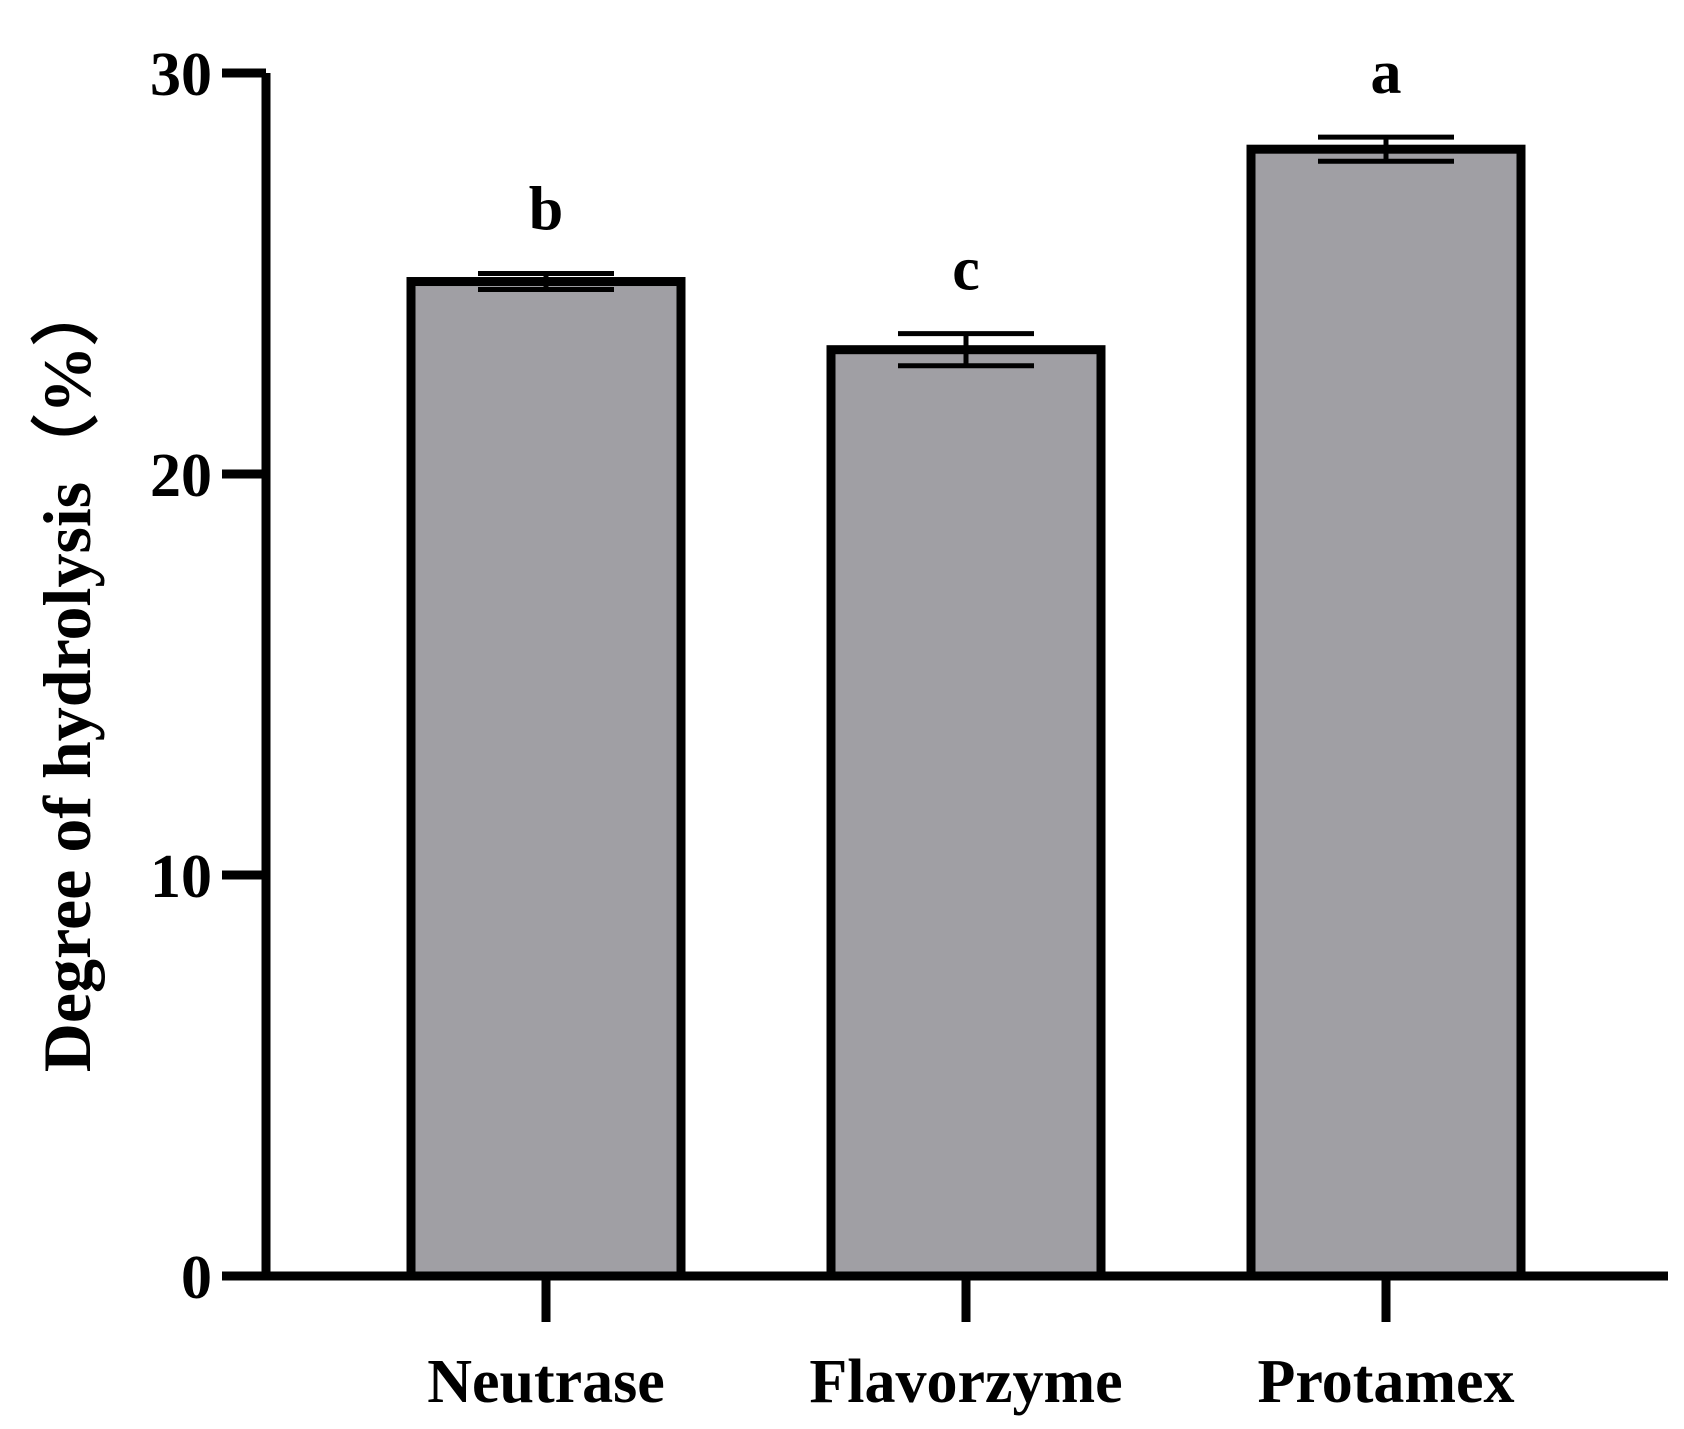 The image size is (1684, 1429). Describe the element at coordinates (966, 270) in the screenshot. I see `significance-letter-flavorzyme: c` at that location.